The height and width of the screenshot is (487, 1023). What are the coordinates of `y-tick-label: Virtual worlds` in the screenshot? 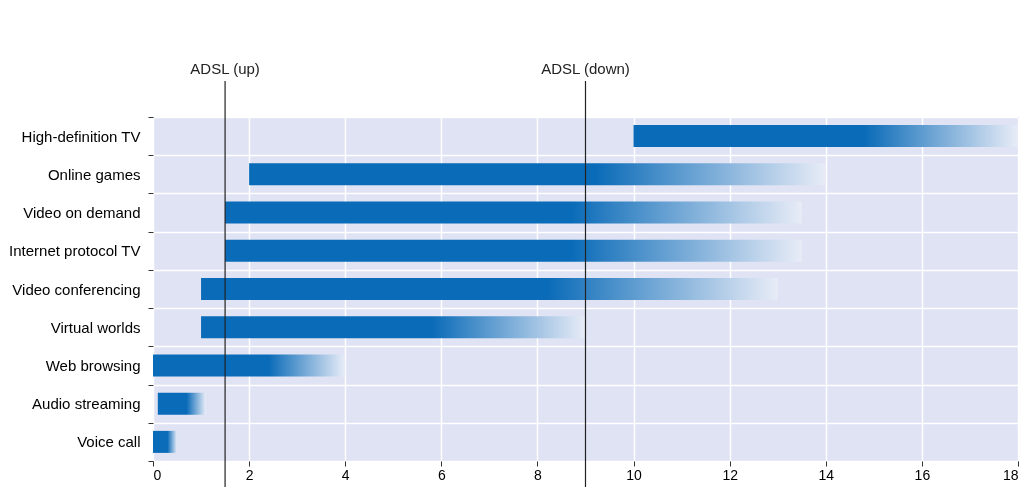 It's located at (95, 327).